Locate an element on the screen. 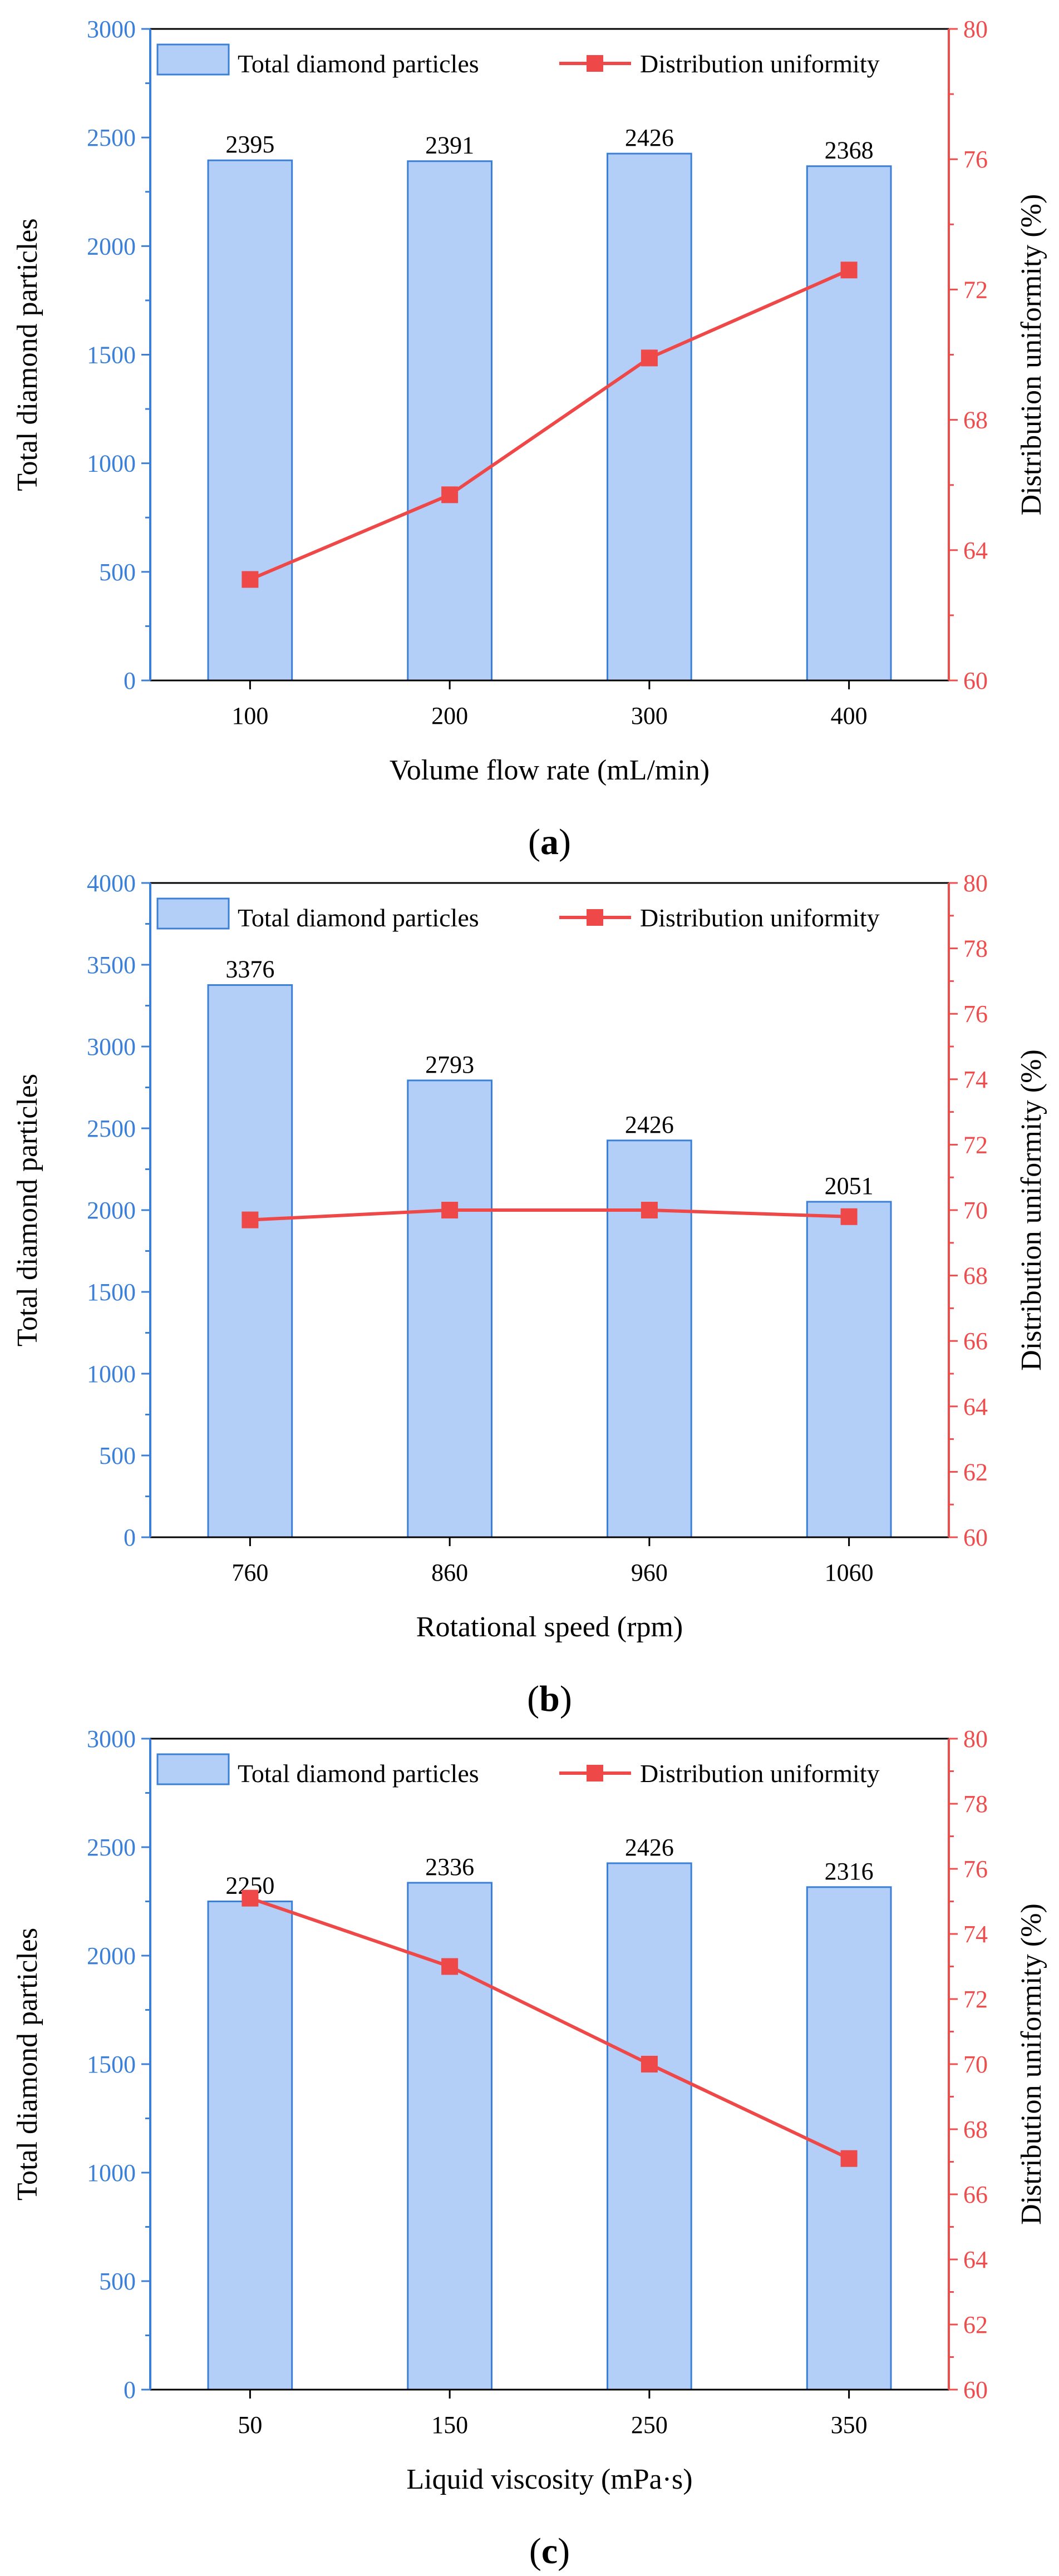 The height and width of the screenshot is (2576, 1059). bar-value-label: 2336 is located at coordinates (449, 1867).